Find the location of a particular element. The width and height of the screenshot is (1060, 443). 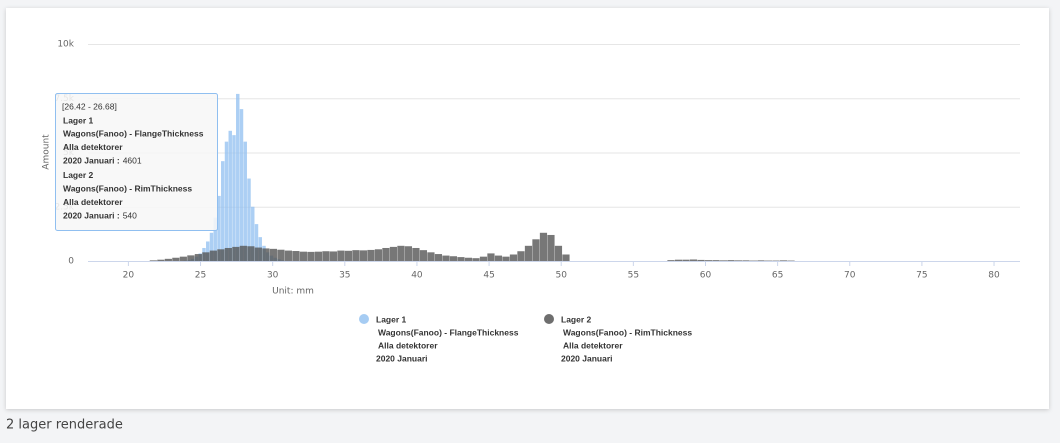

x-tick-label: 35 is located at coordinates (344, 276).